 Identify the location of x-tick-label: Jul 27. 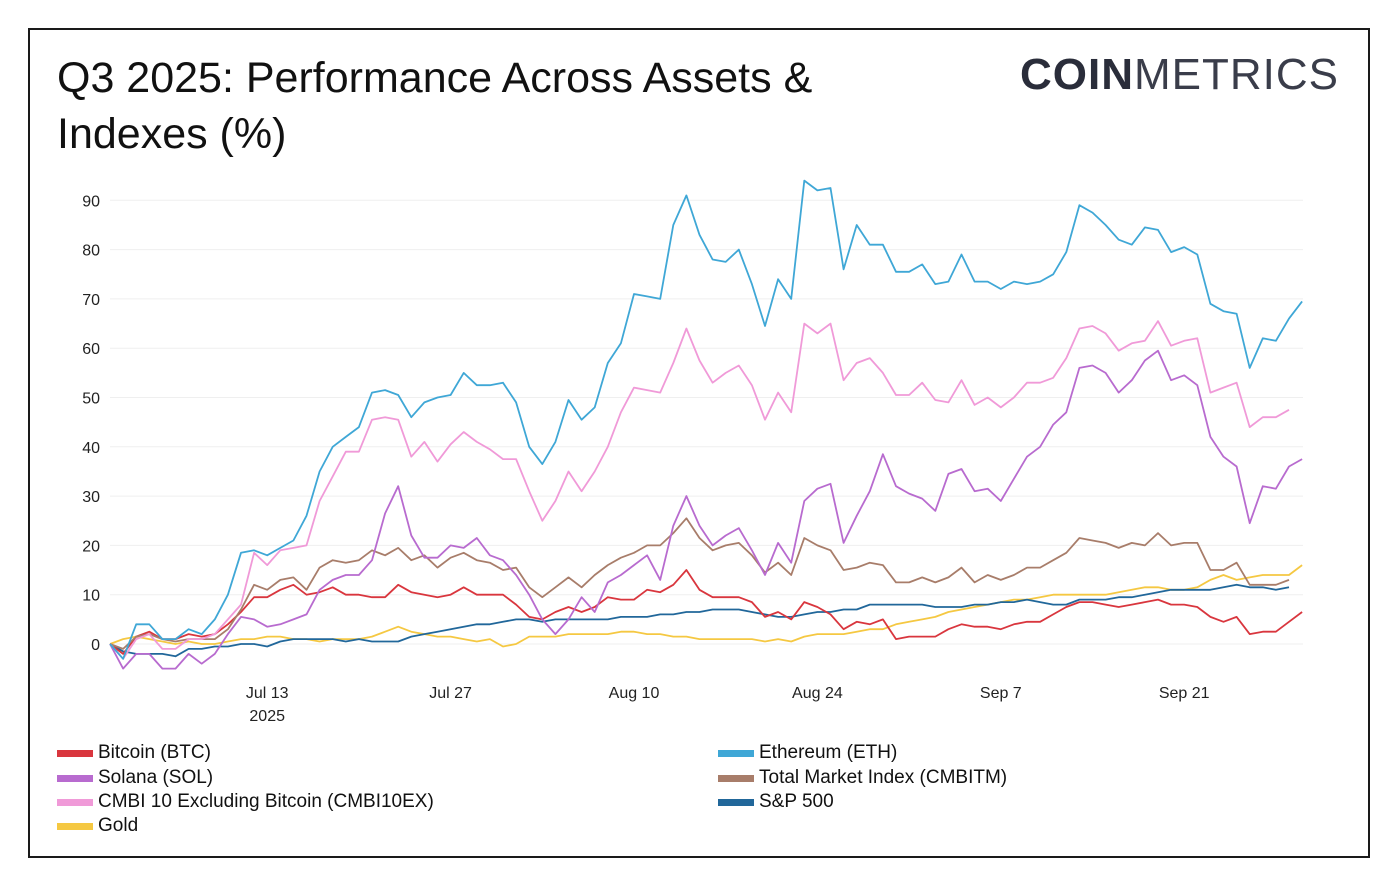
(450, 693).